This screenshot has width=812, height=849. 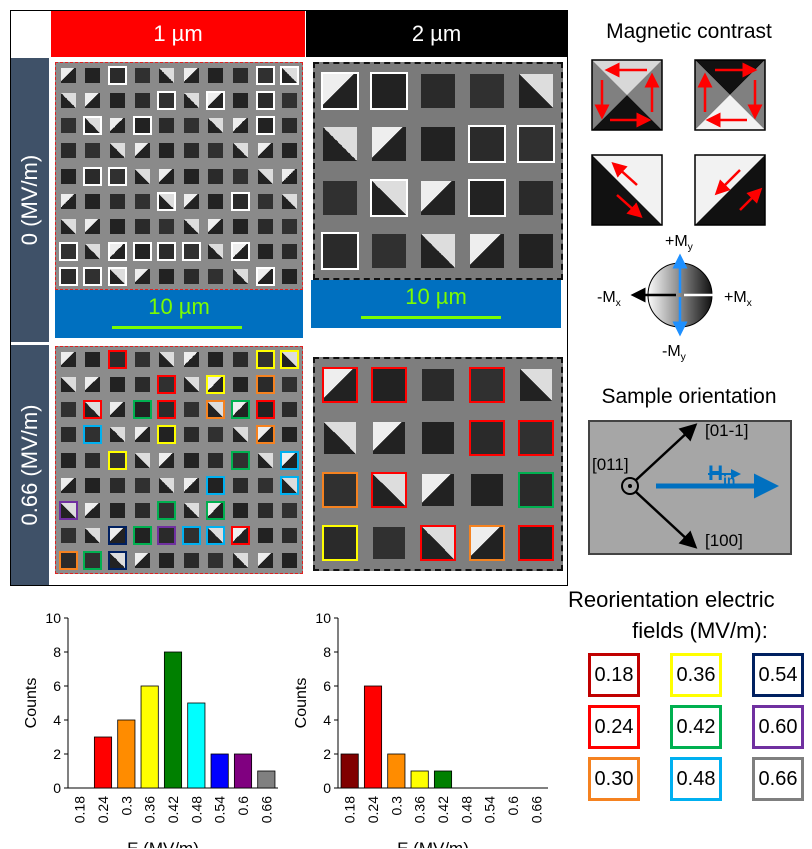 I want to click on reorientation-title-line1: Reorientation electric, so click(x=671, y=599).